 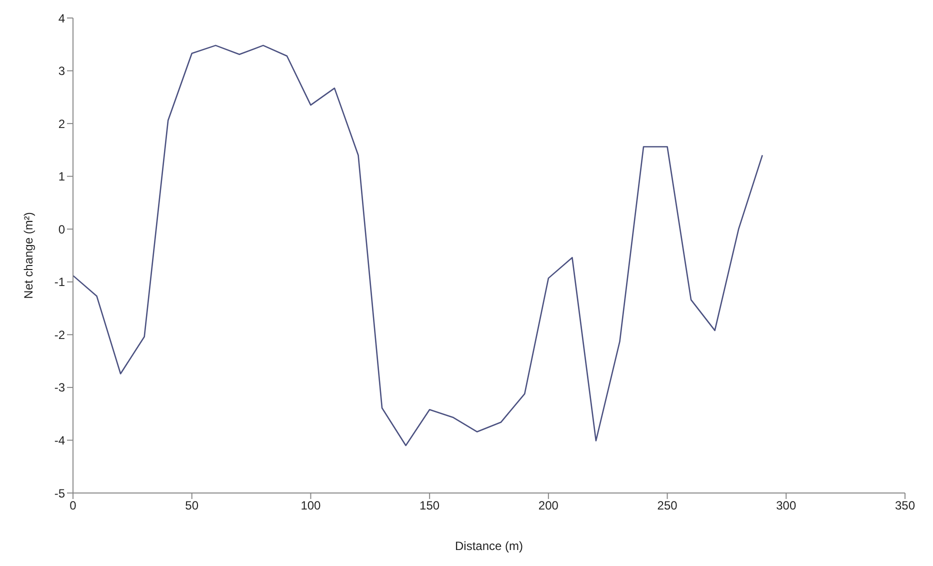 I want to click on y-tick-label: -2, so click(x=60, y=335).